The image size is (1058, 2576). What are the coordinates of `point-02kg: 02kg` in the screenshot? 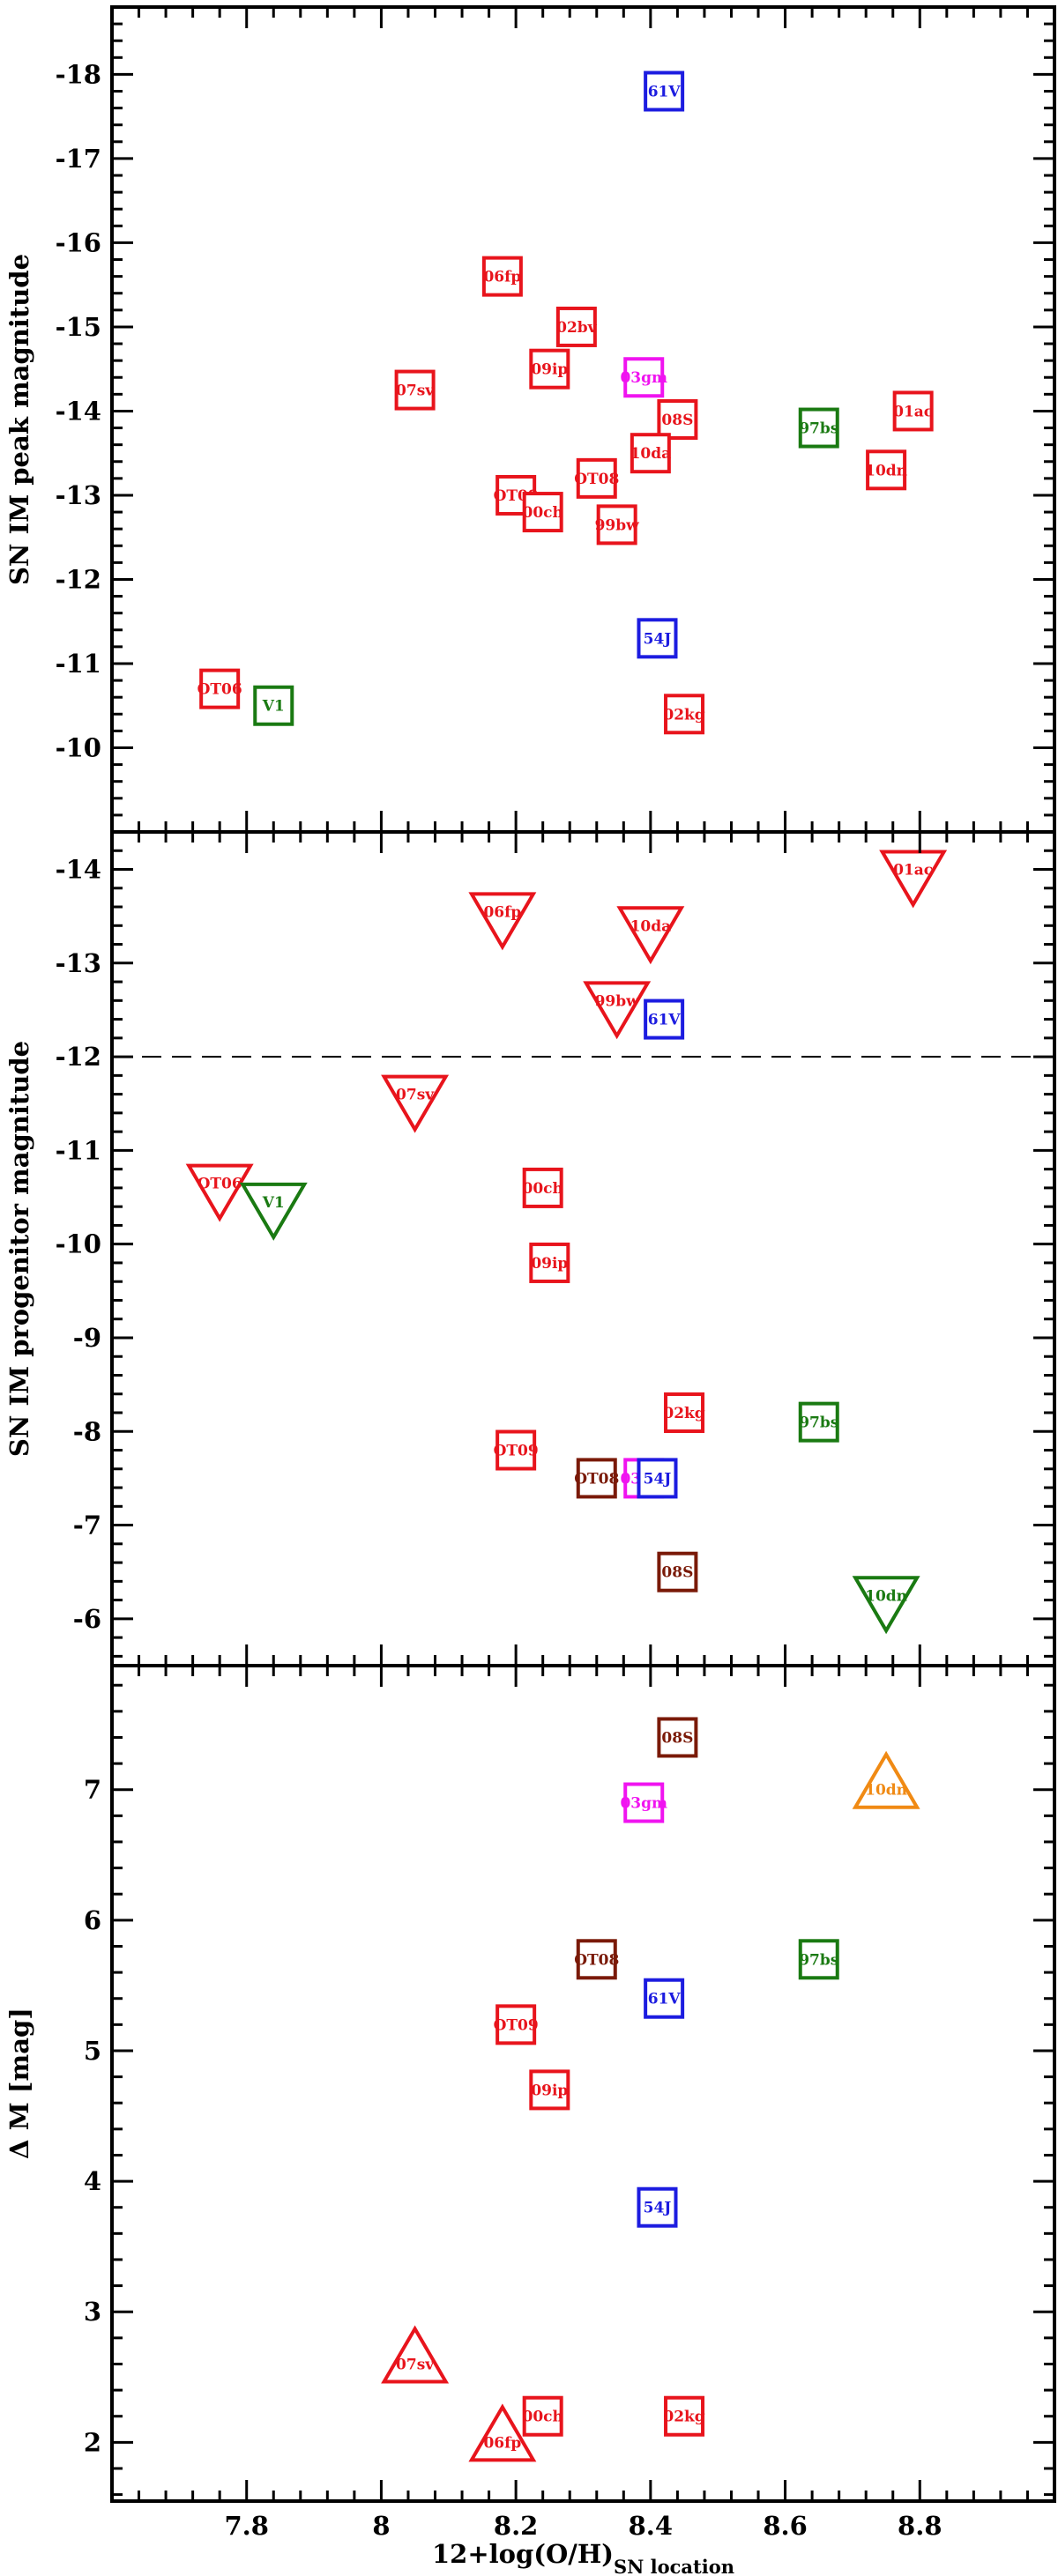 It's located at (684, 1413).